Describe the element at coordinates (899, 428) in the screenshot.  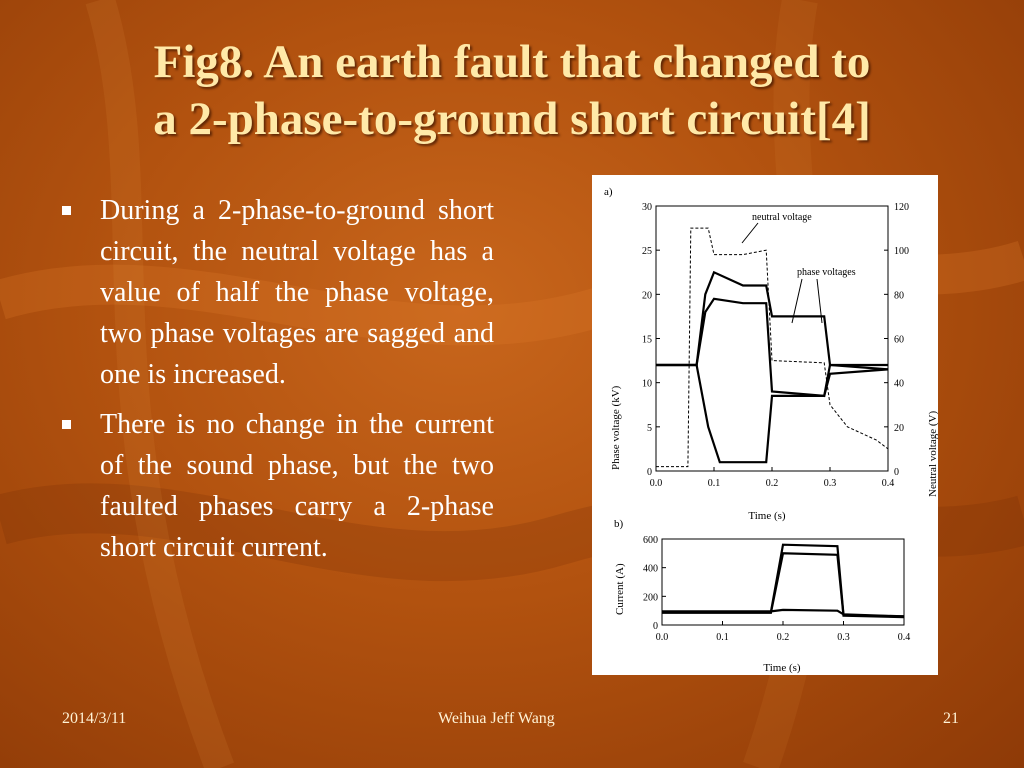
I see `y2-tick-label: 20` at that location.